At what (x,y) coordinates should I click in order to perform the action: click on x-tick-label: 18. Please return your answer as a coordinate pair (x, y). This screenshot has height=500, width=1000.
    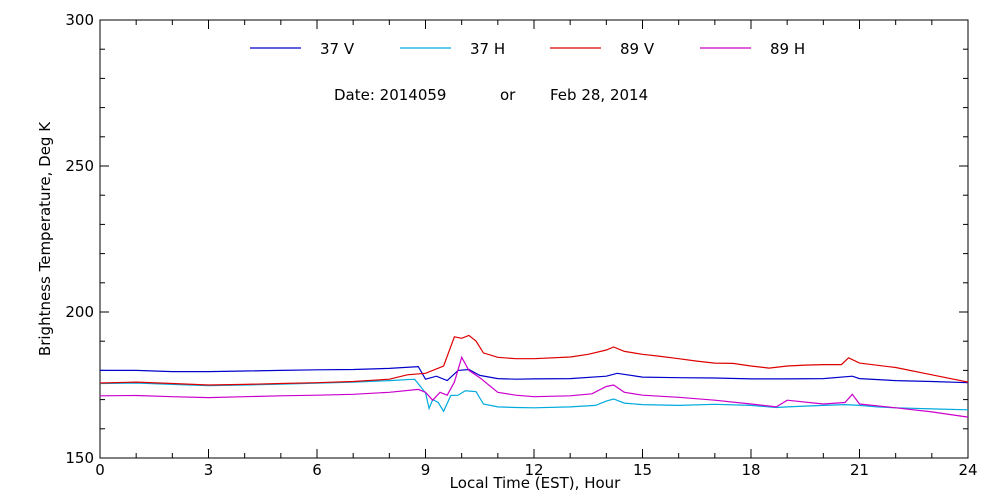
    Looking at the image, I should click on (750, 470).